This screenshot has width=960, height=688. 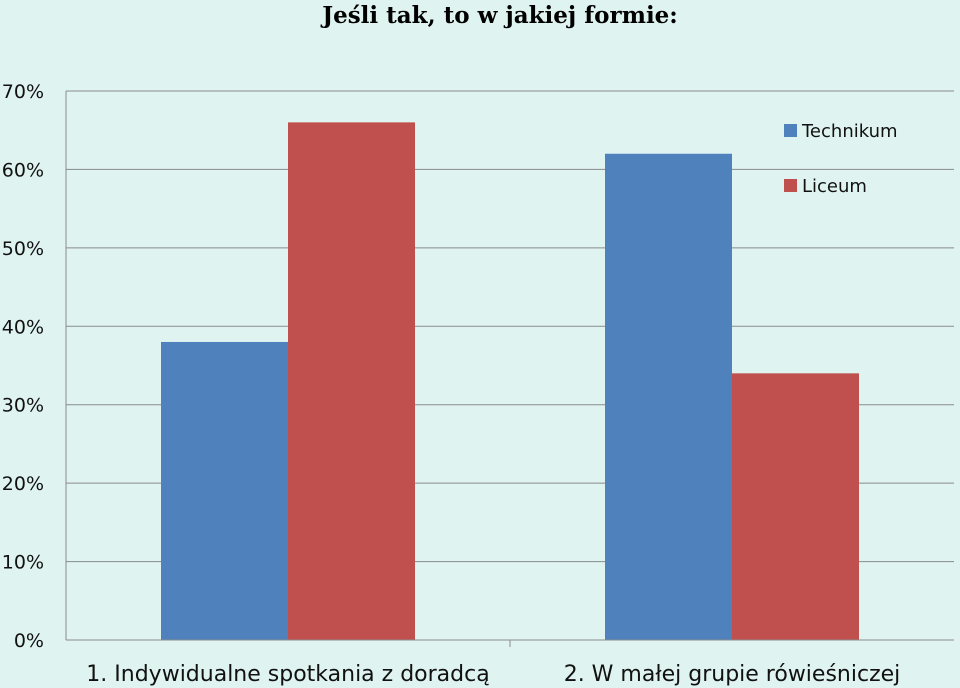 I want to click on legend-swatch-technikum, so click(x=790, y=130).